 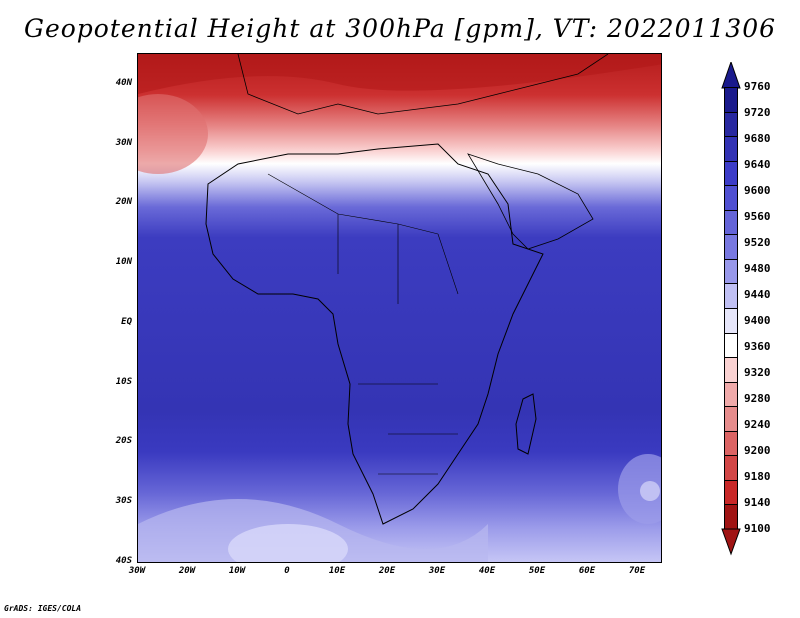 What do you see at coordinates (123, 262) in the screenshot?
I see `lat-label-10n: 10N` at bounding box center [123, 262].